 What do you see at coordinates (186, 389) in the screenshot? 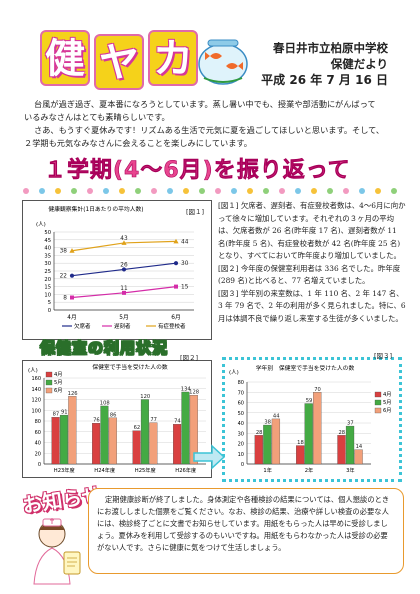
I see `chart2-data-label: 134` at bounding box center [186, 389].